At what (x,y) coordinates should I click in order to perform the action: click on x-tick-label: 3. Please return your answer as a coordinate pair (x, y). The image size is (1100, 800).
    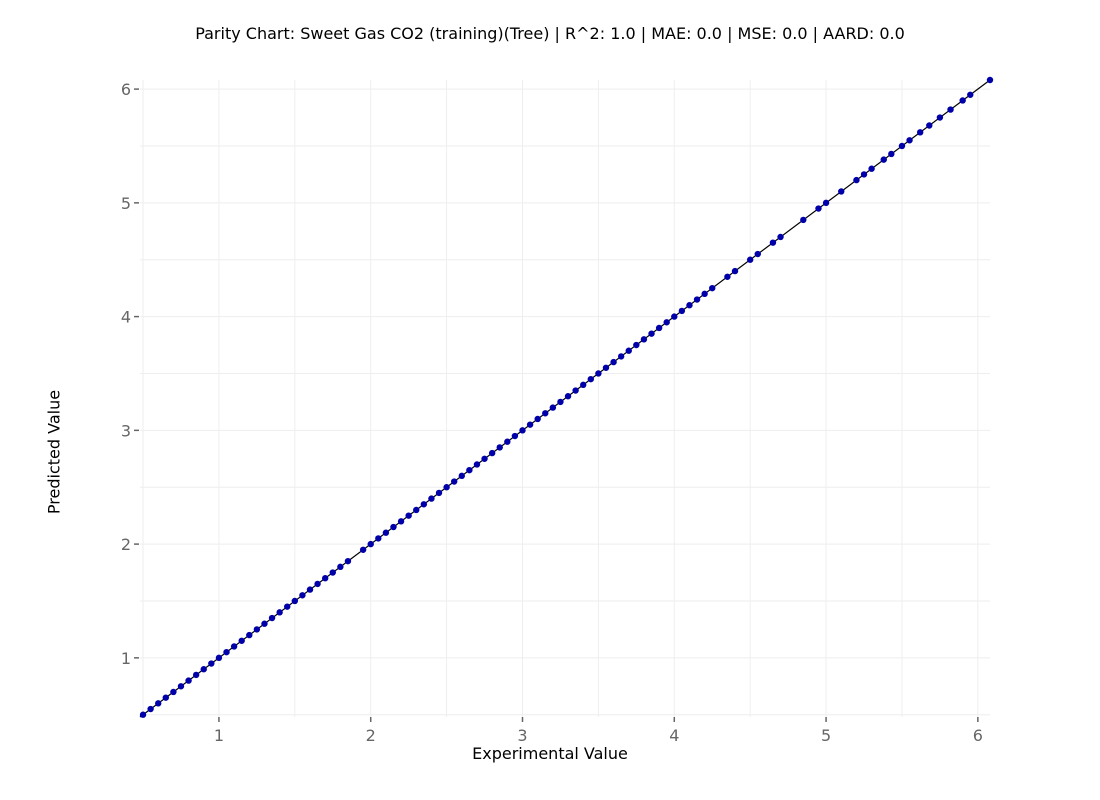
    Looking at the image, I should click on (522, 735).